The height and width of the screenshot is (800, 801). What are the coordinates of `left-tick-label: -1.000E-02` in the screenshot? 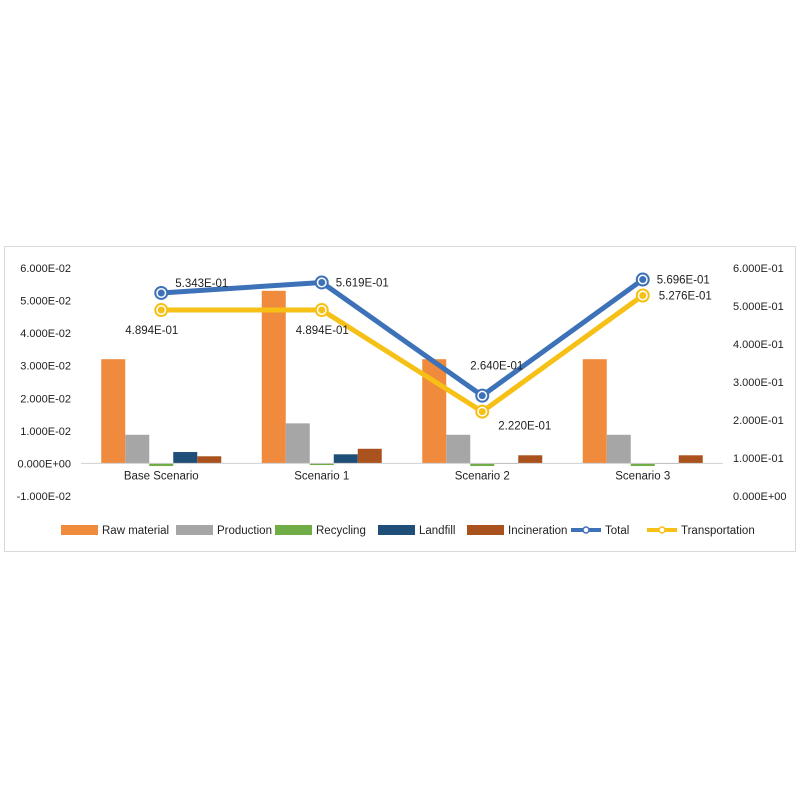 It's located at (44, 497).